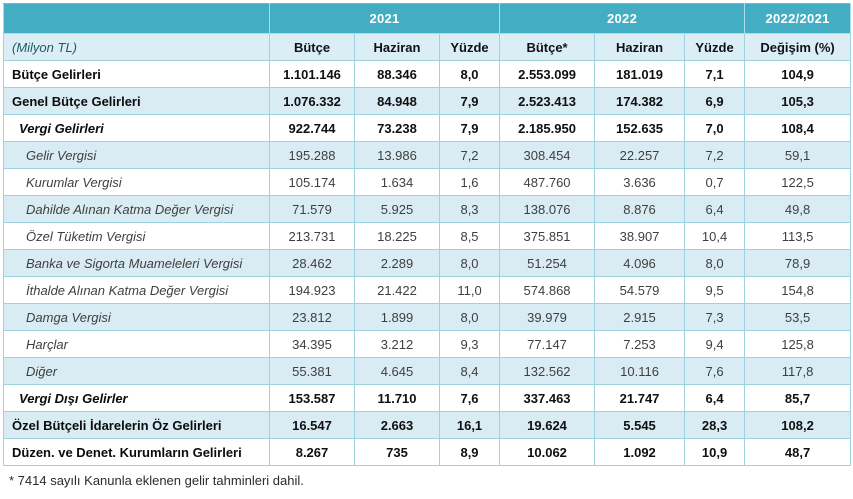 The height and width of the screenshot is (499, 853). Describe the element at coordinates (397, 290) in the screenshot. I see `cell-value: 21.422` at that location.